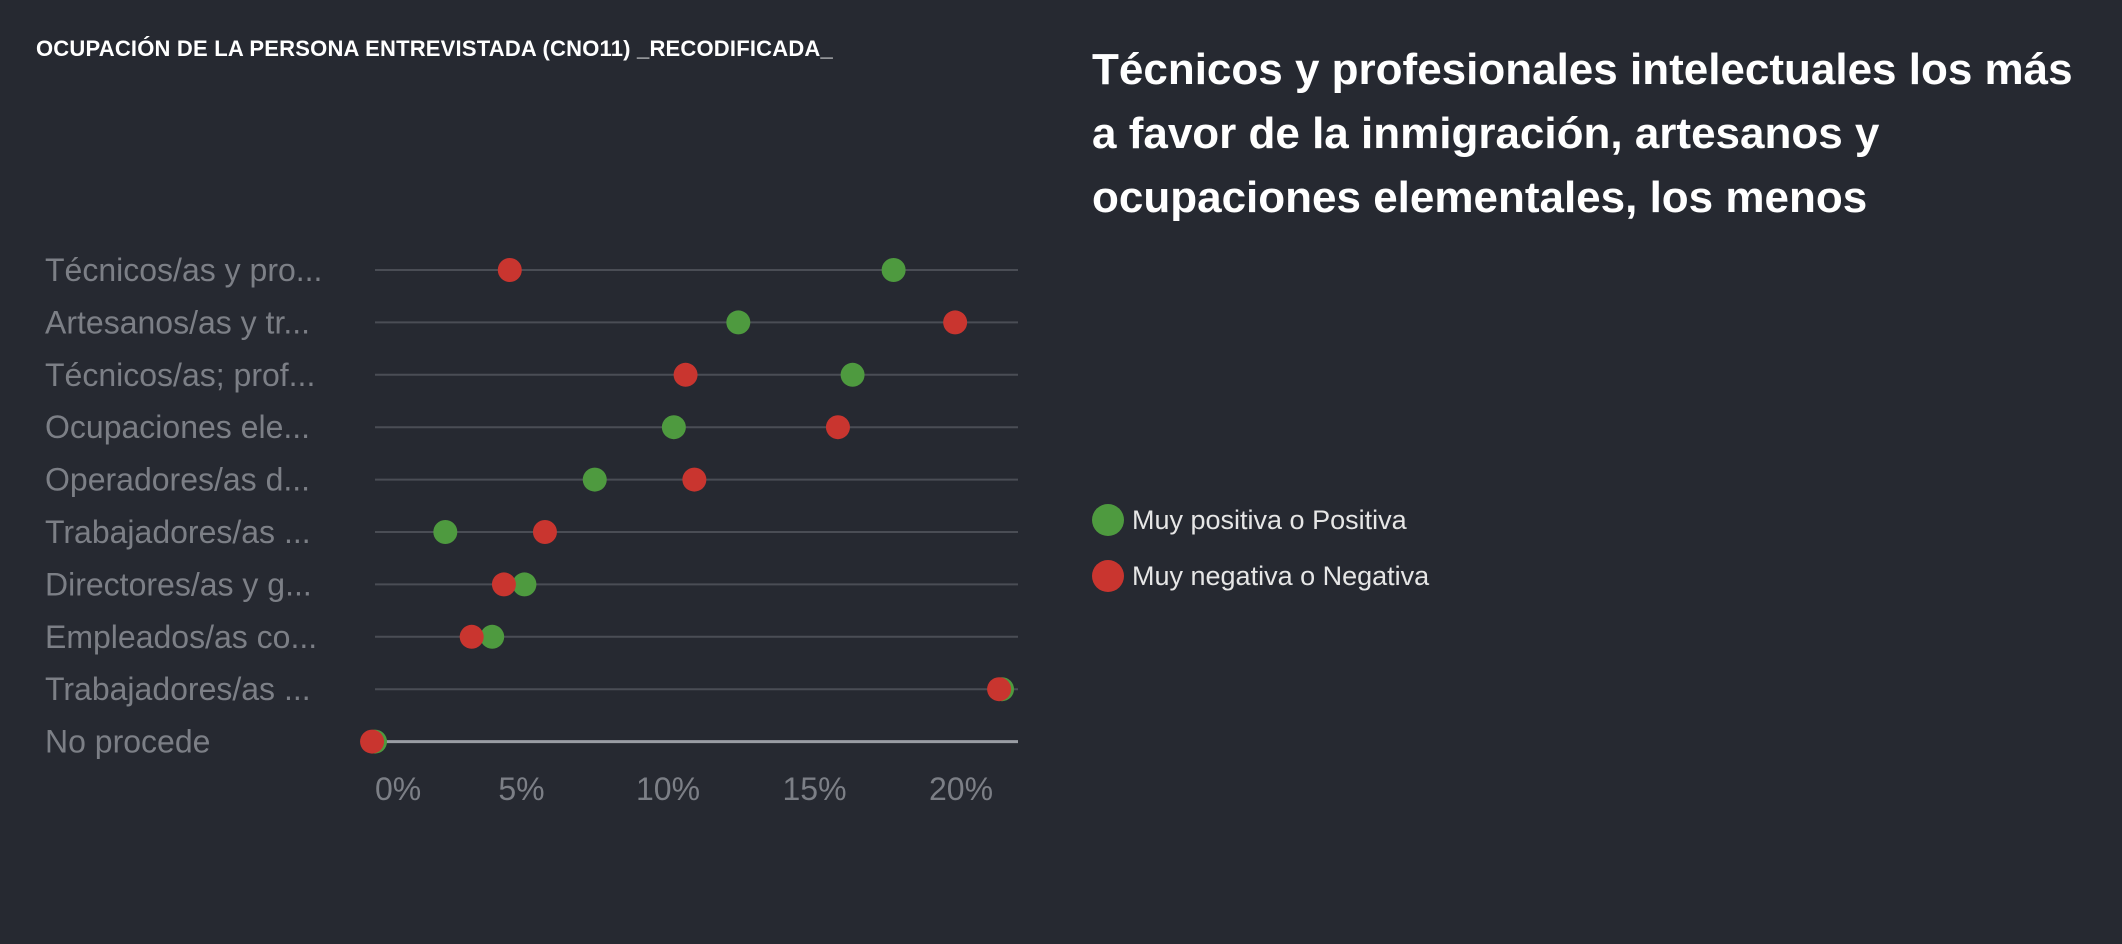  Describe the element at coordinates (127, 742) in the screenshot. I see `category-label: No procede` at that location.